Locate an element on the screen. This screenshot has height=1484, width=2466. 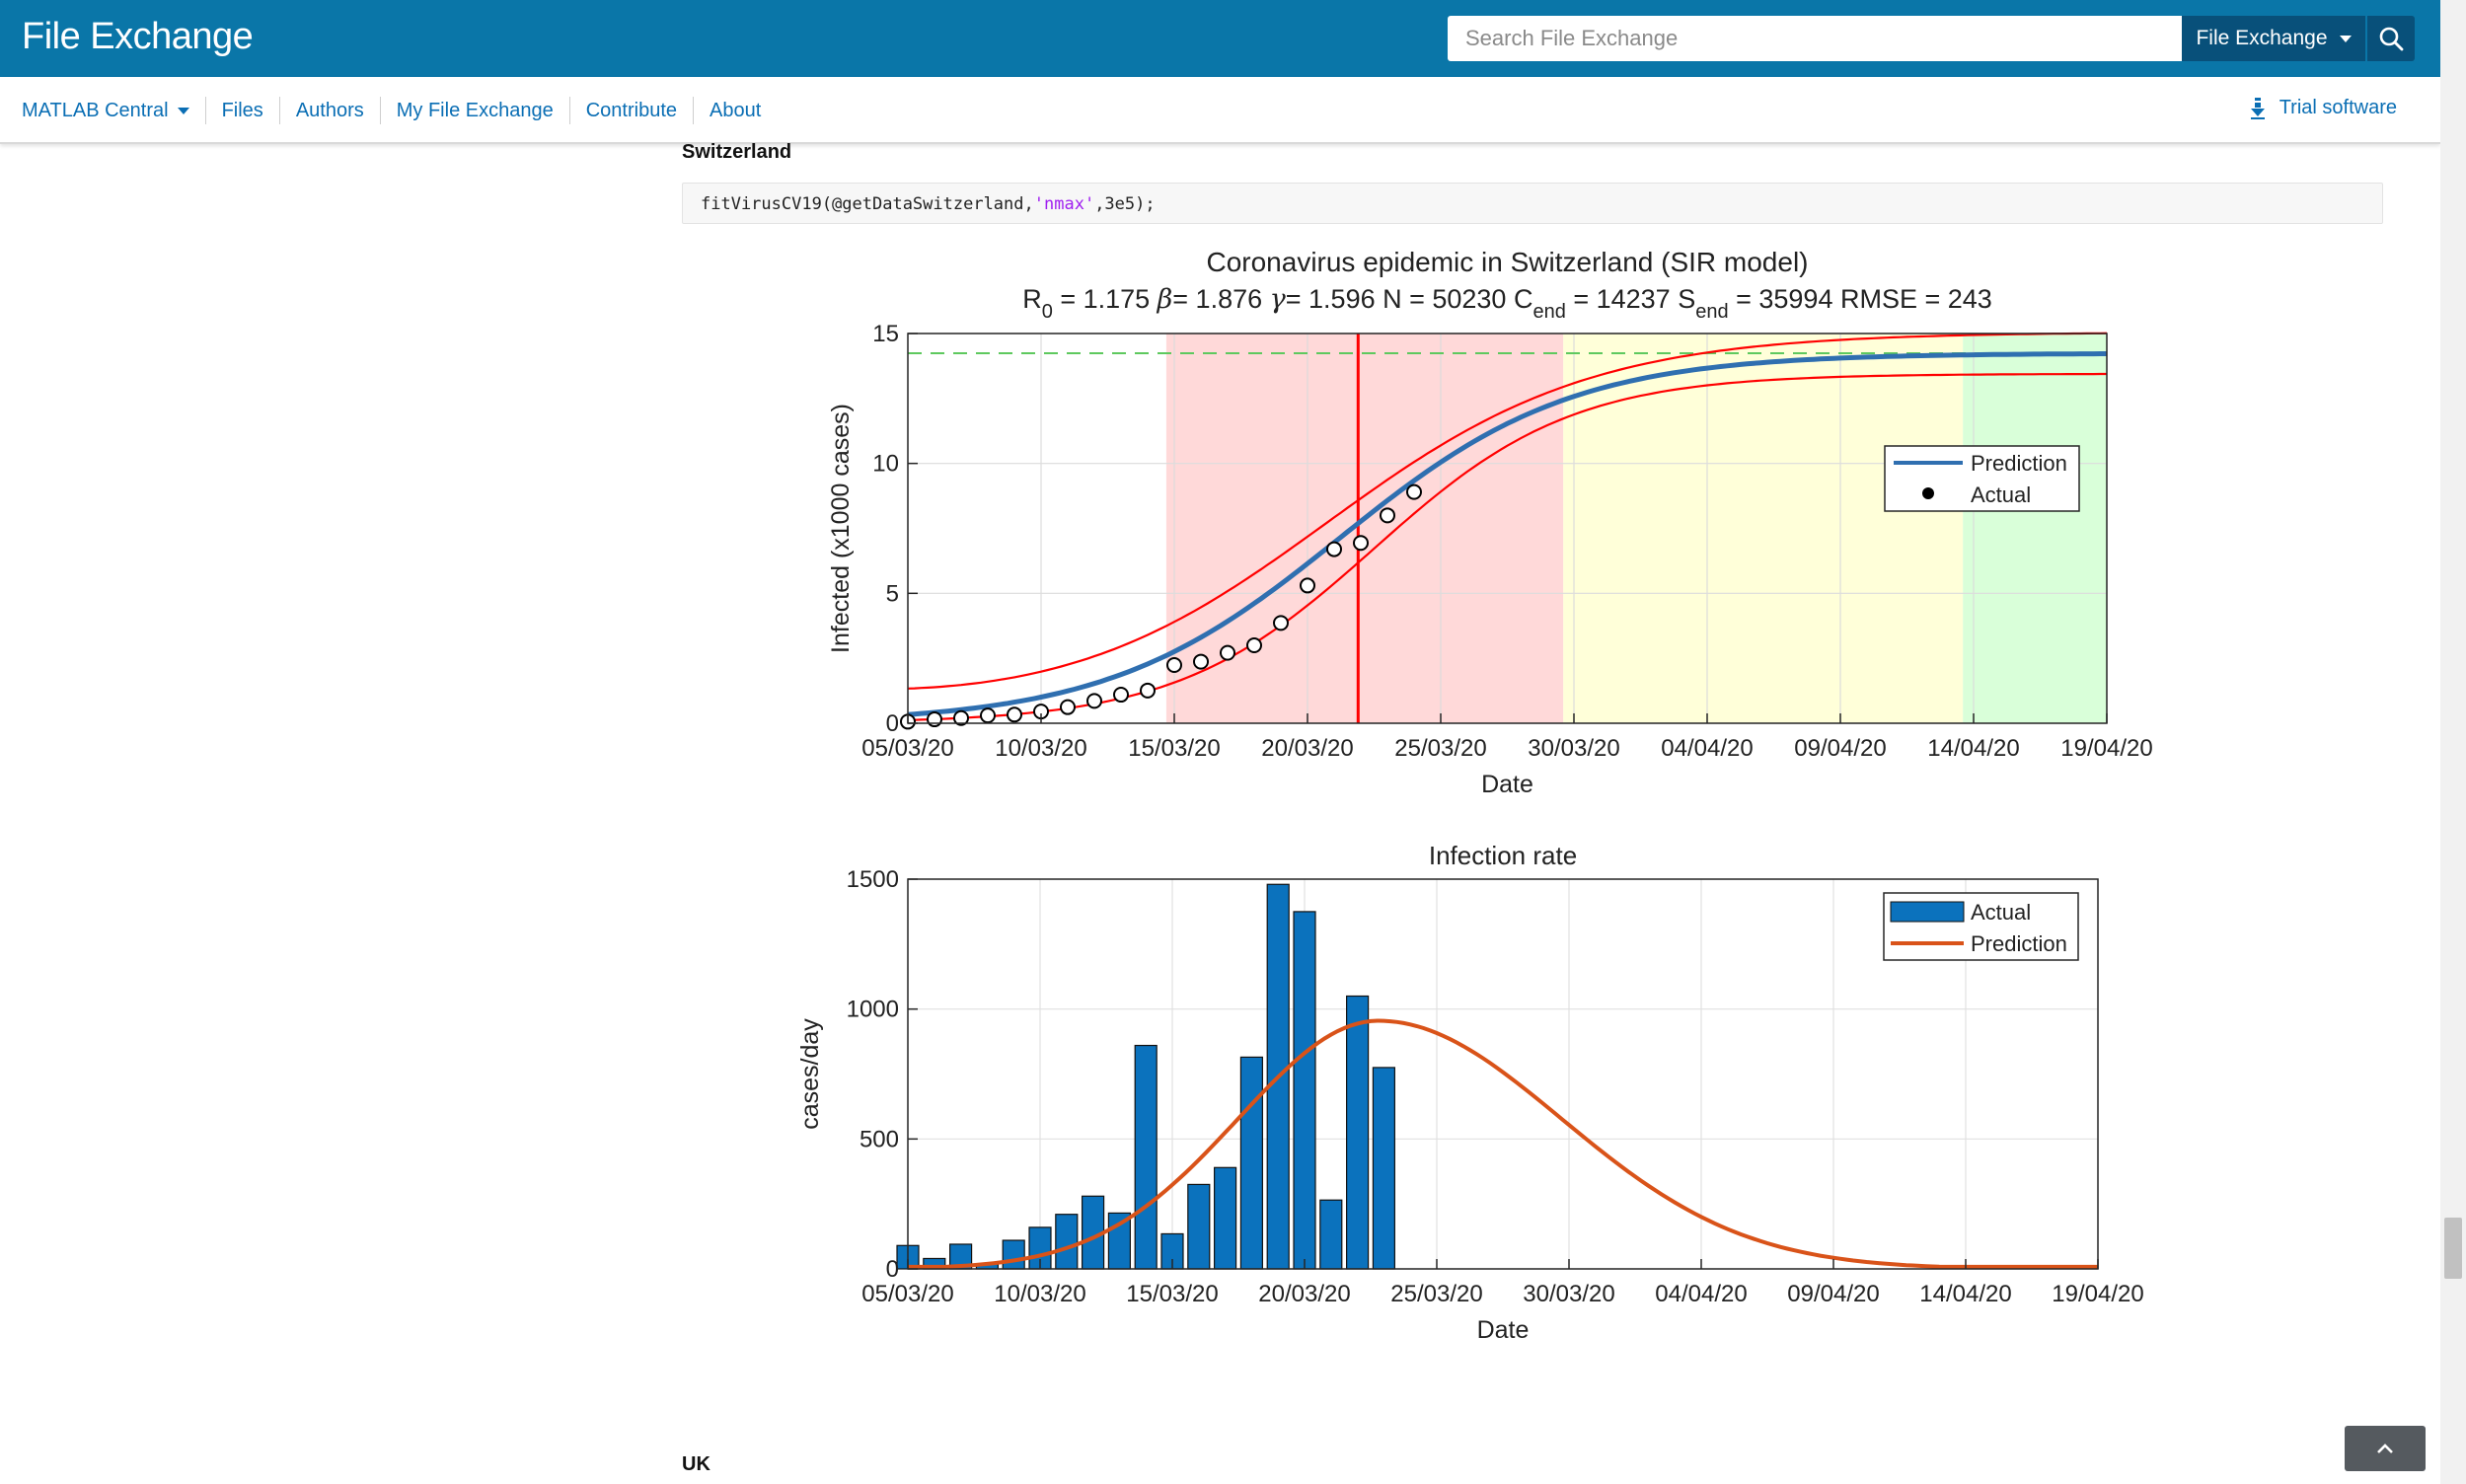
x-tick-label: 25/03/20 is located at coordinates (1436, 1294).